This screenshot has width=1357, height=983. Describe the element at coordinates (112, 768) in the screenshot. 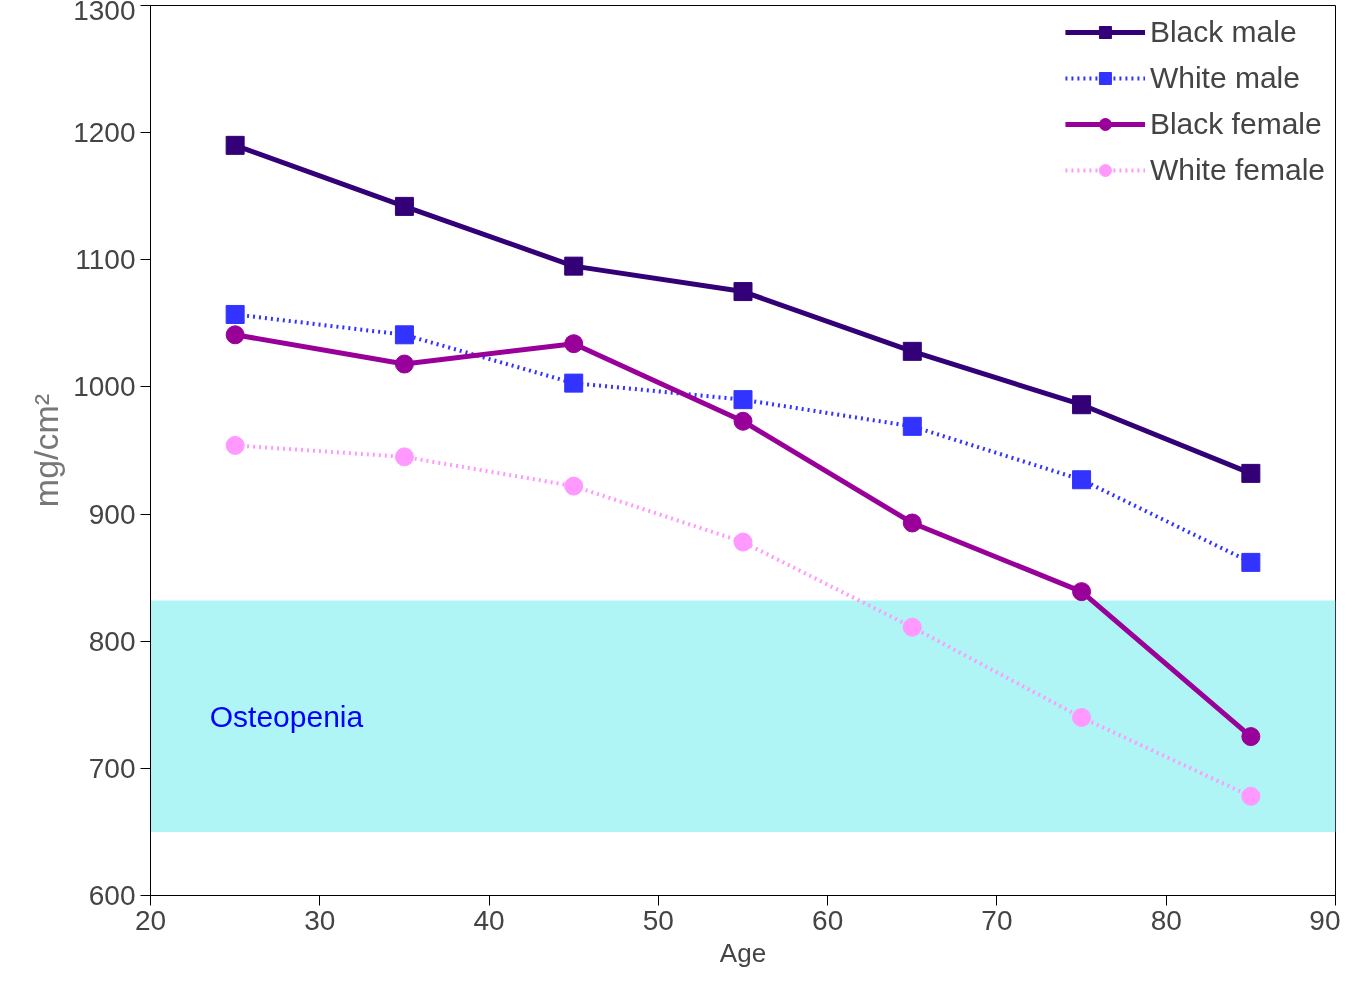

I see `y-tick-label: 700` at that location.